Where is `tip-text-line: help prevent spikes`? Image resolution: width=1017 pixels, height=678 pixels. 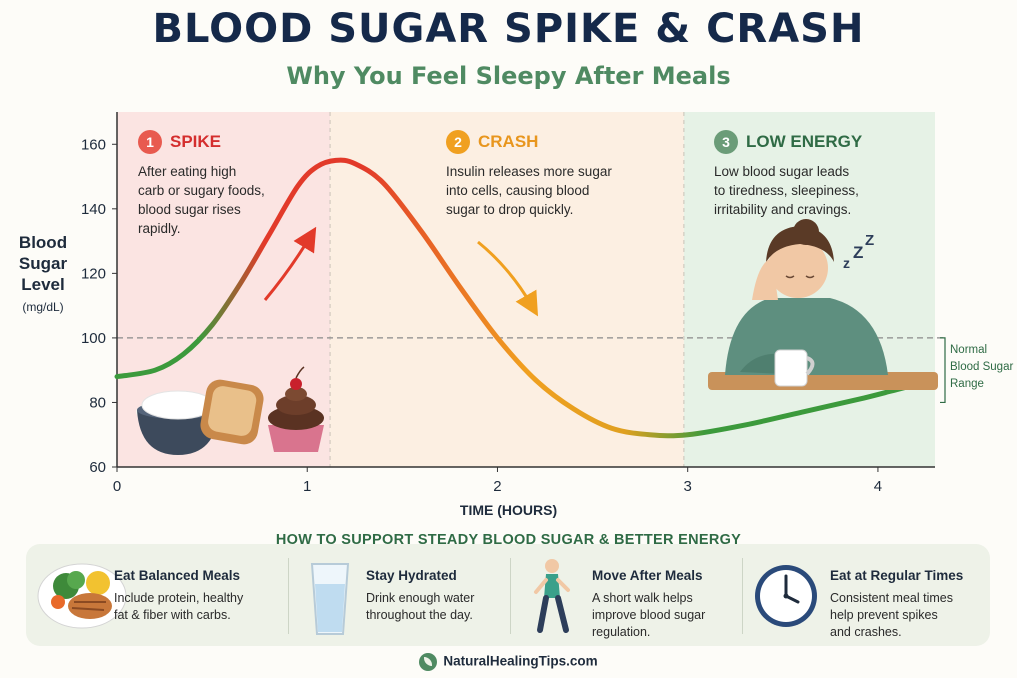 tip-text-line: help prevent spikes is located at coordinates (884, 615).